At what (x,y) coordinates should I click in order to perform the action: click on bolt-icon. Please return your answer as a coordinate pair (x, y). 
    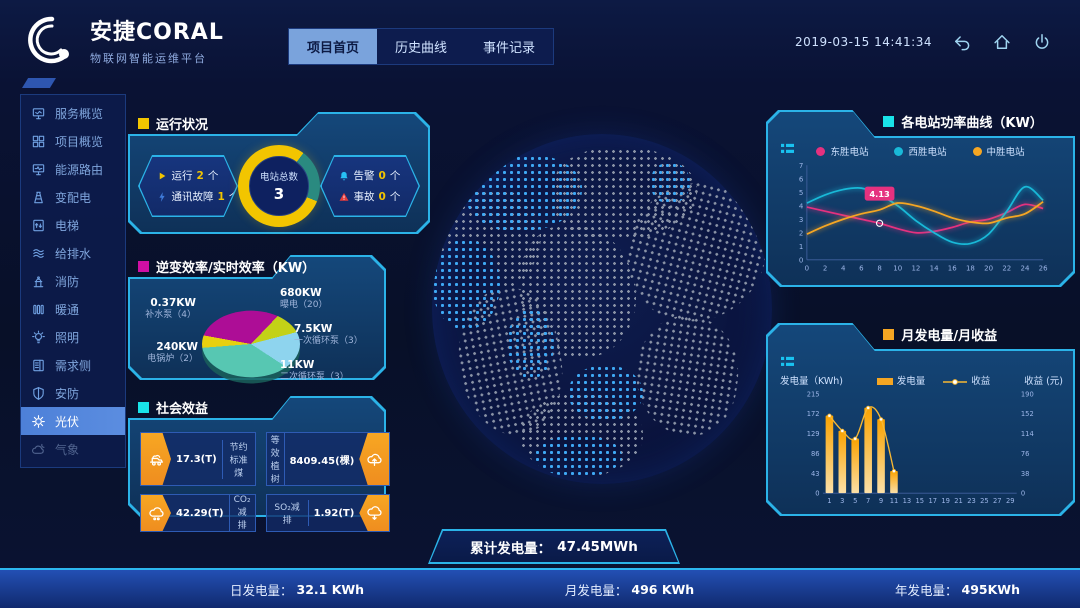
    Looking at the image, I should click on (162, 197).